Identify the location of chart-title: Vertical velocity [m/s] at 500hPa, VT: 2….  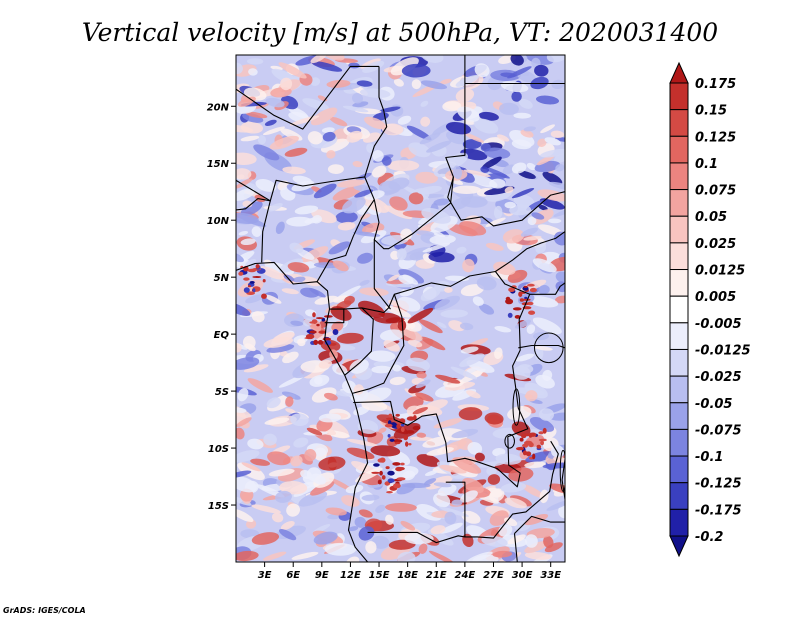
(400, 32).